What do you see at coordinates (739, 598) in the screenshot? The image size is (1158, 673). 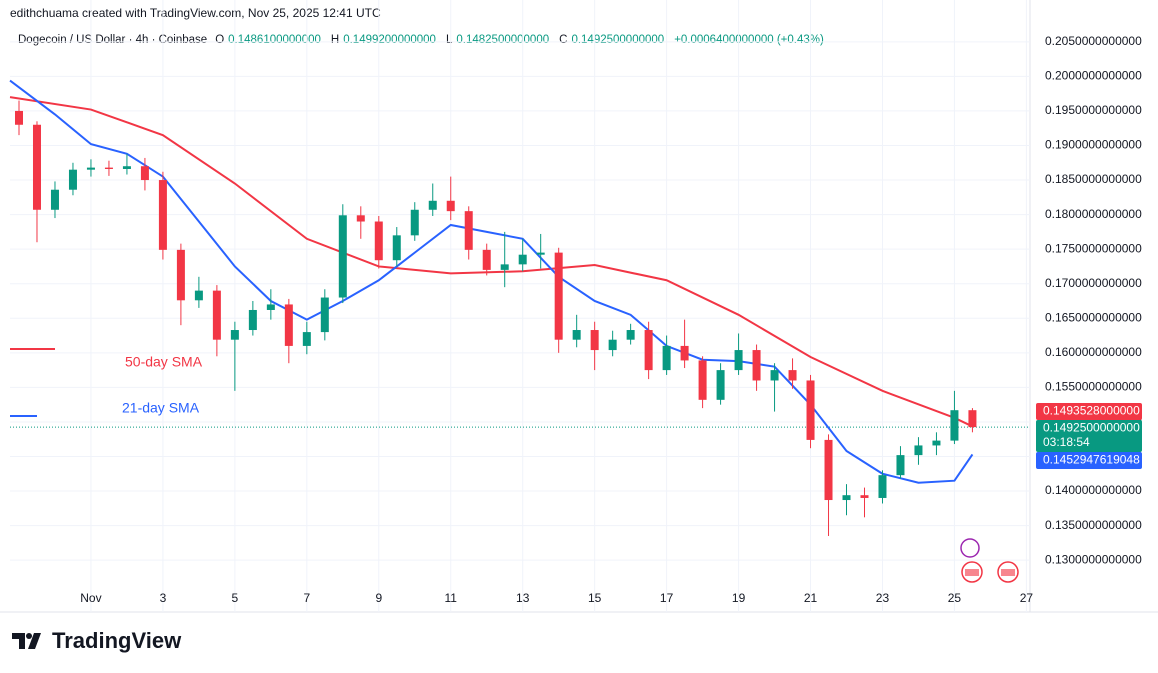 I see `x-tick-label: 19` at bounding box center [739, 598].